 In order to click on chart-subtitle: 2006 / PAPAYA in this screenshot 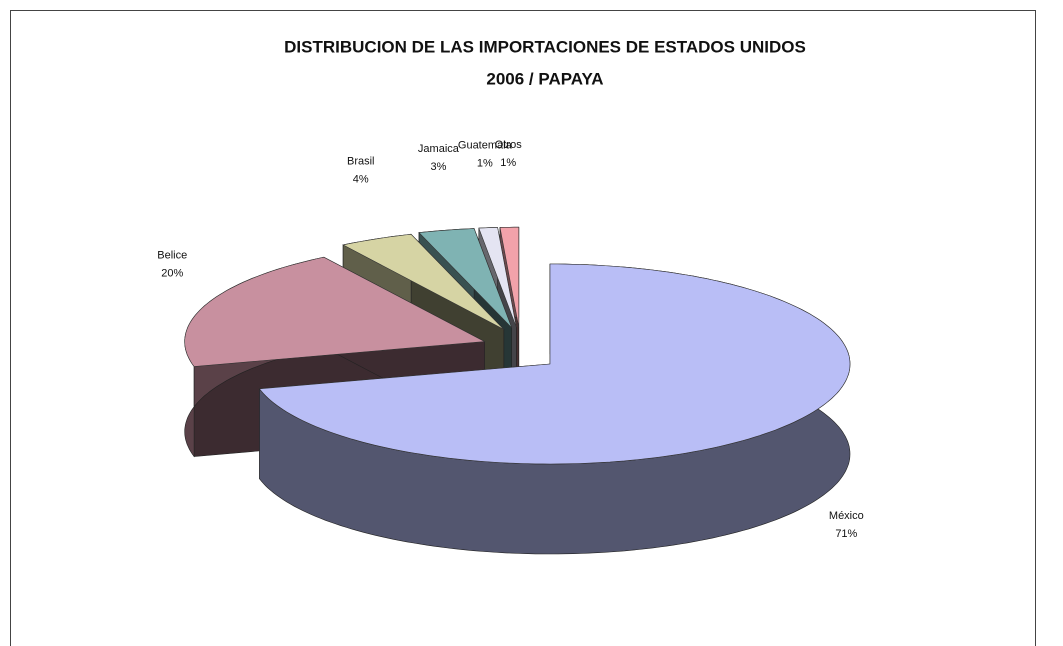, I will do `click(544, 78)`.